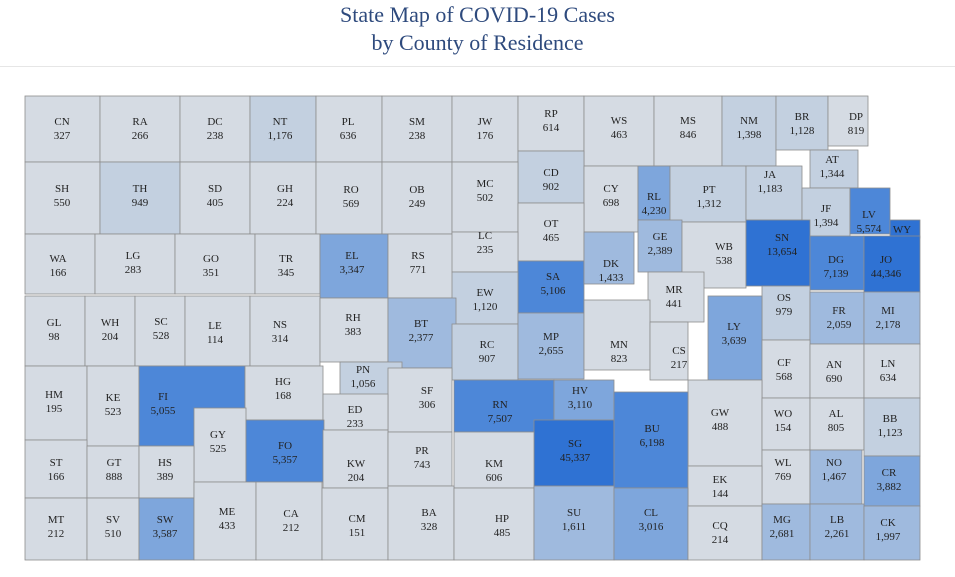  Describe the element at coordinates (285, 451) in the screenshot. I see `county-fo: FO 5,357` at that location.